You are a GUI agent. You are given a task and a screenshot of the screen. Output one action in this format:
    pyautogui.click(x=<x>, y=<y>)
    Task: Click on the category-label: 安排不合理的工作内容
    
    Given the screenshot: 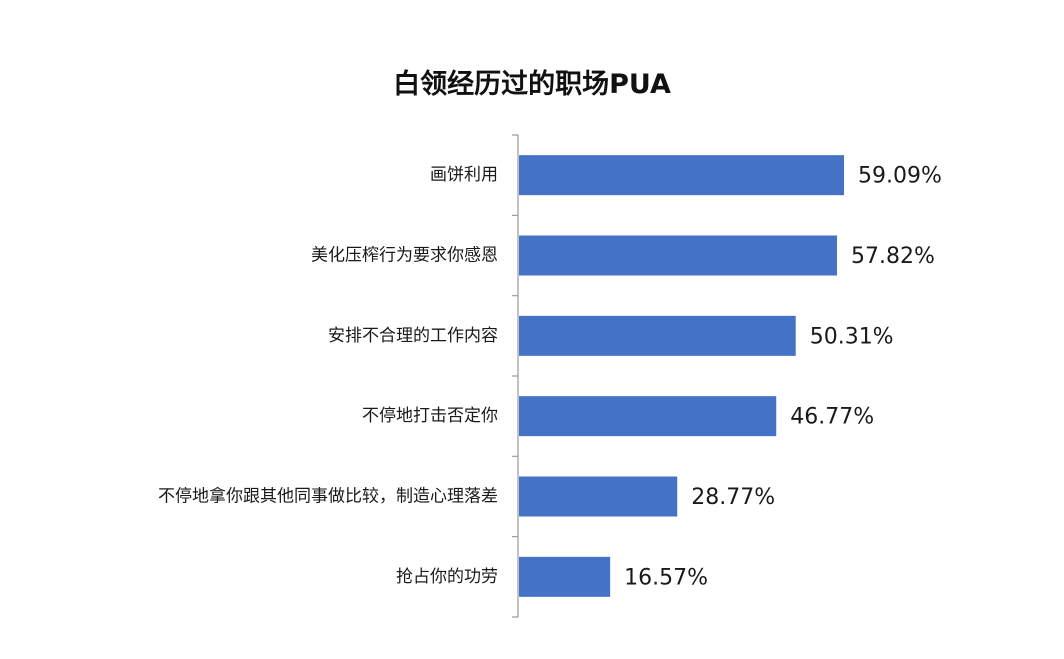 What is the action you would take?
    pyautogui.click(x=413, y=336)
    